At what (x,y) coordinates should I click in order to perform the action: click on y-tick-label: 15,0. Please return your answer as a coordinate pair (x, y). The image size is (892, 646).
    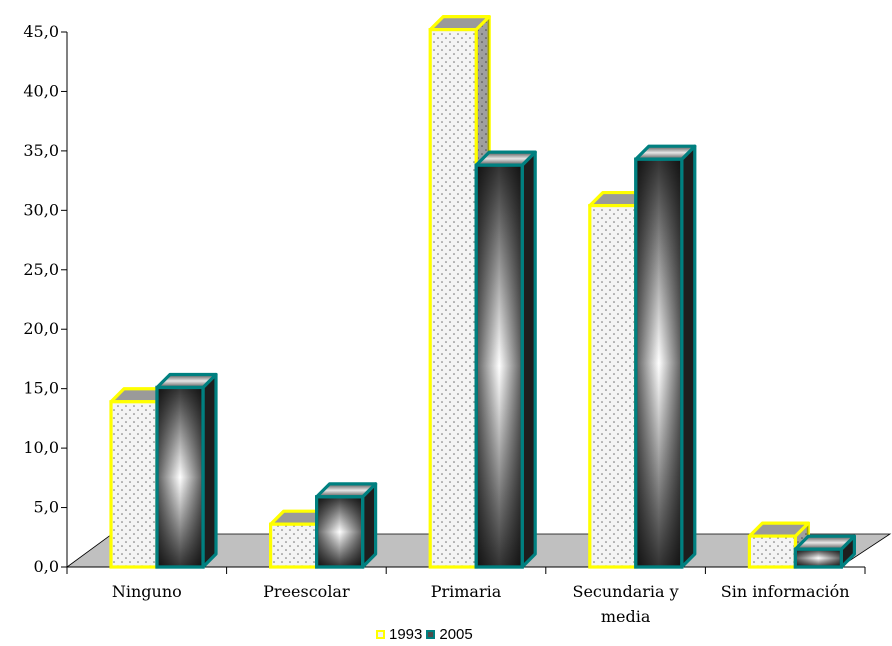
    Looking at the image, I should click on (41, 388).